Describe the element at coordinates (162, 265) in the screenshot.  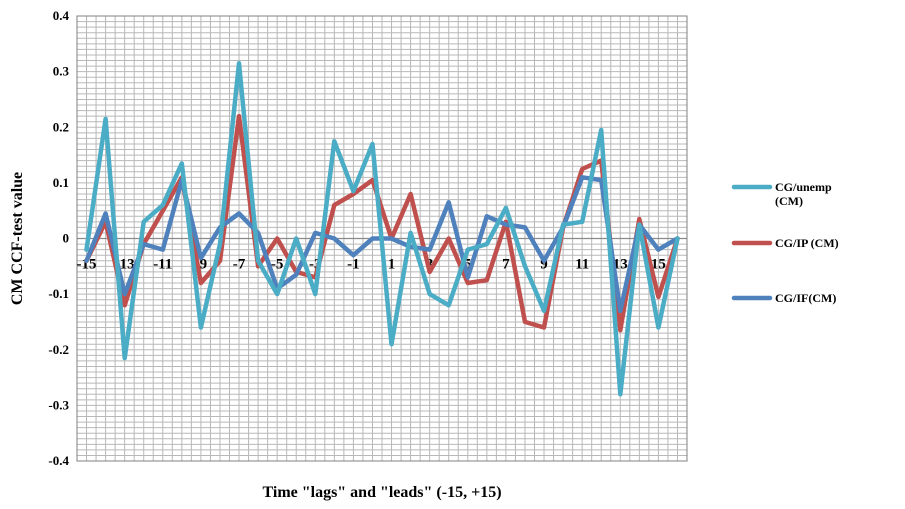
I see `x-tick-label: -11` at that location.